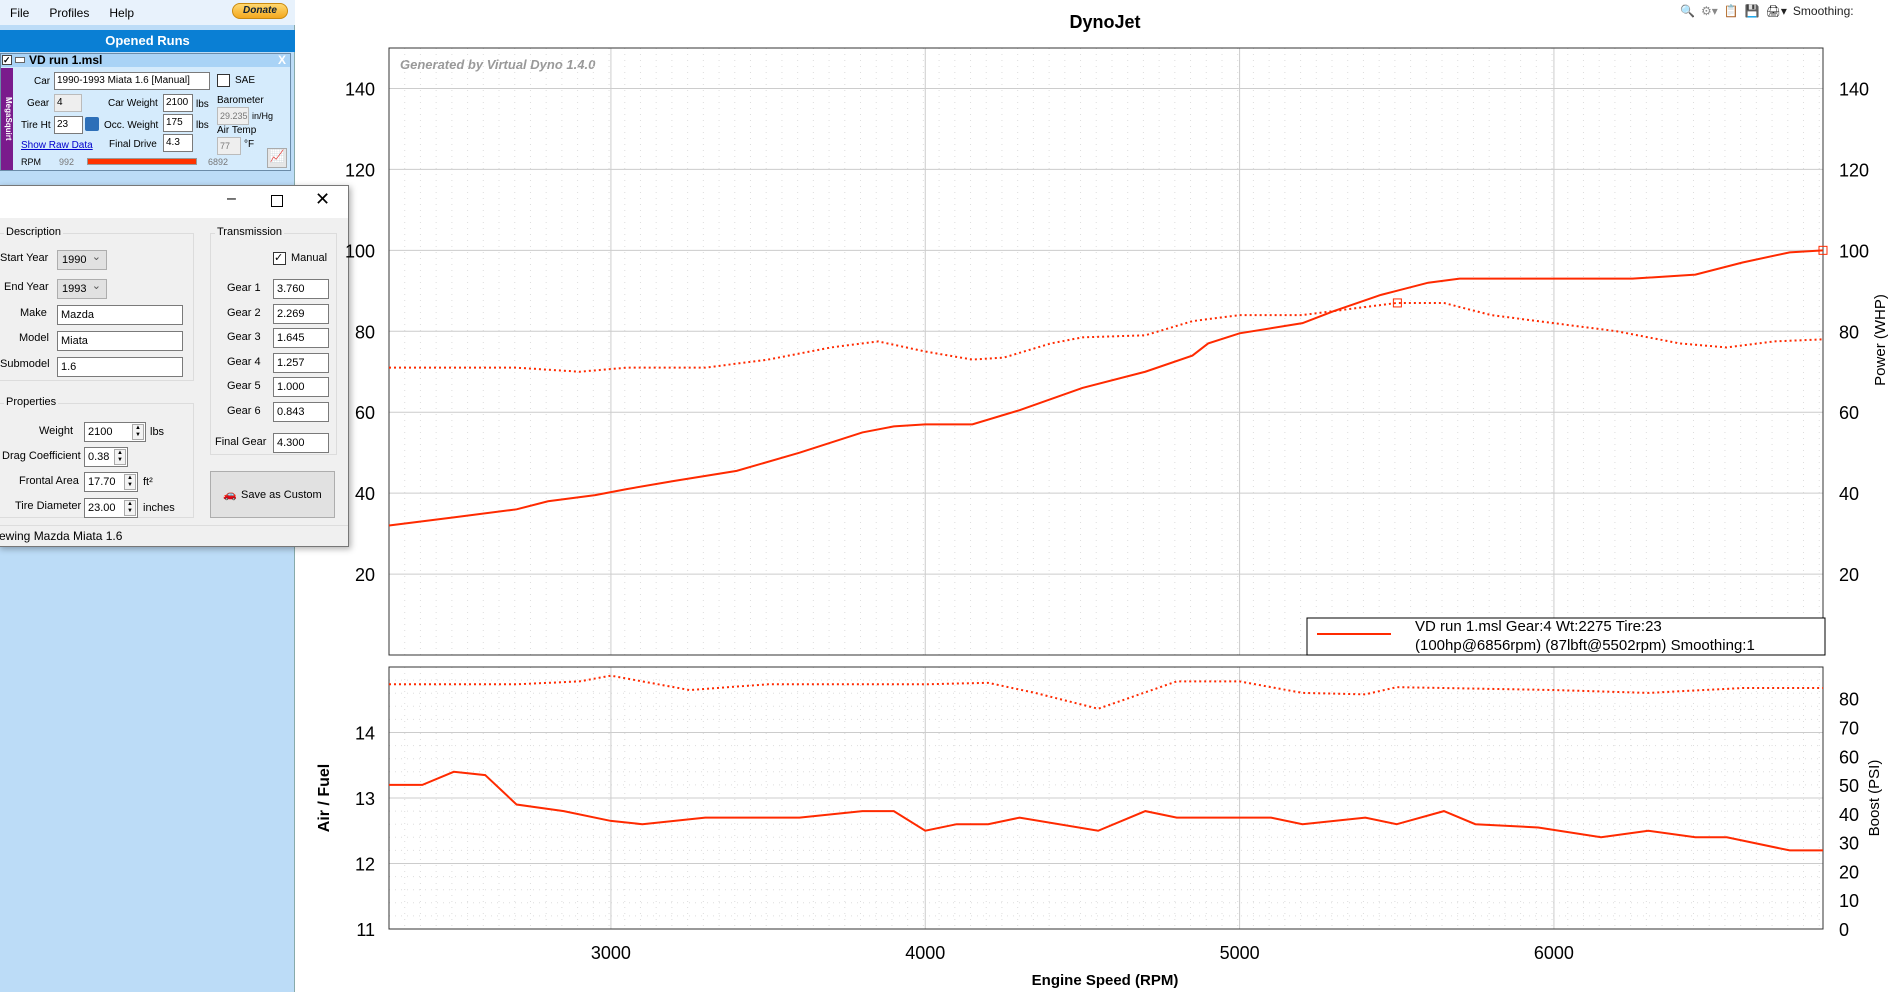 This screenshot has height=992, width=1893. What do you see at coordinates (106, 457) in the screenshot?
I see `drag-stepper: 0.38 ▲ ▼` at bounding box center [106, 457].